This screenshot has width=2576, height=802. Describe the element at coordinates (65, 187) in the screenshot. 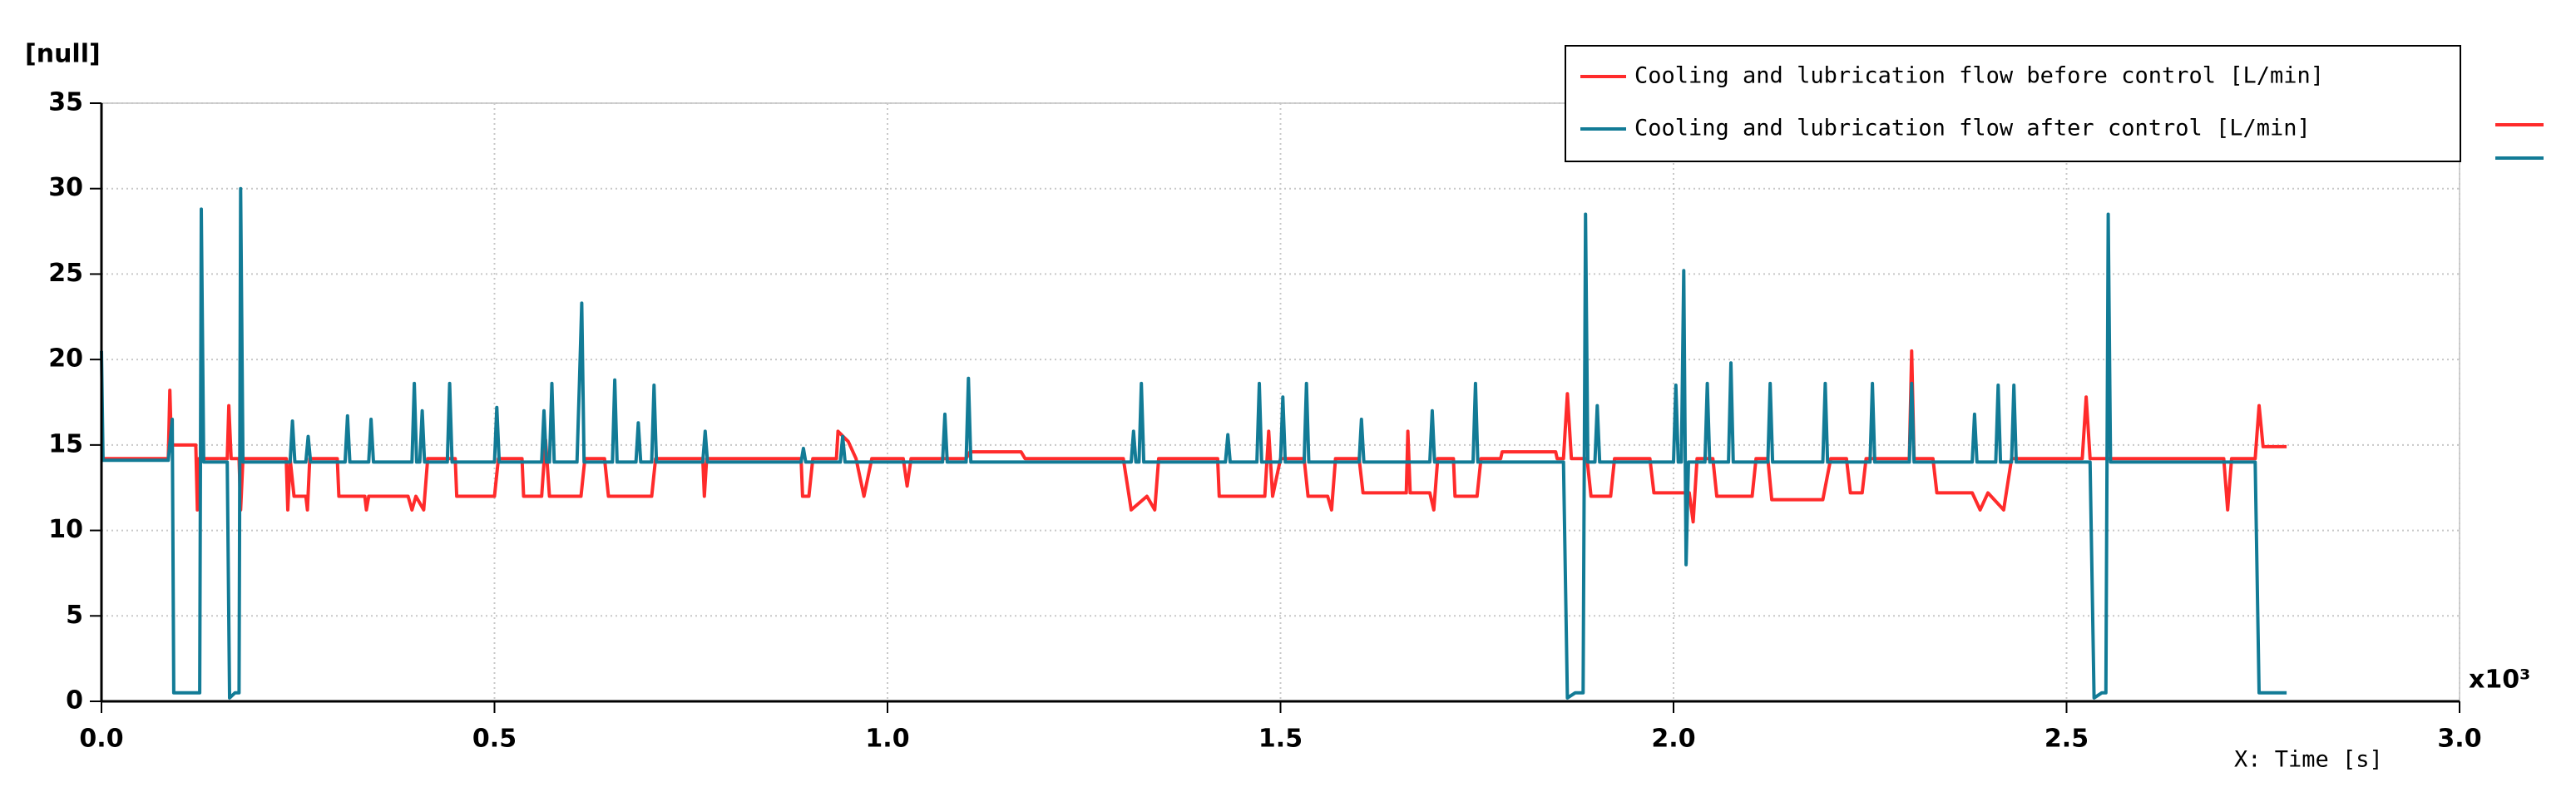

I see `y-tick-label: 30` at that location.